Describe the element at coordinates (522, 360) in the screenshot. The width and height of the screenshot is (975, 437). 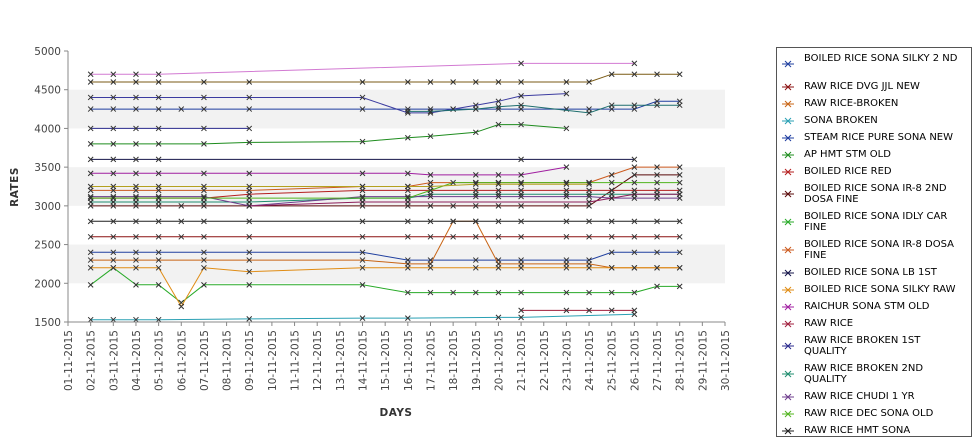
I see `x-tick-label: 21-11-2015` at that location.